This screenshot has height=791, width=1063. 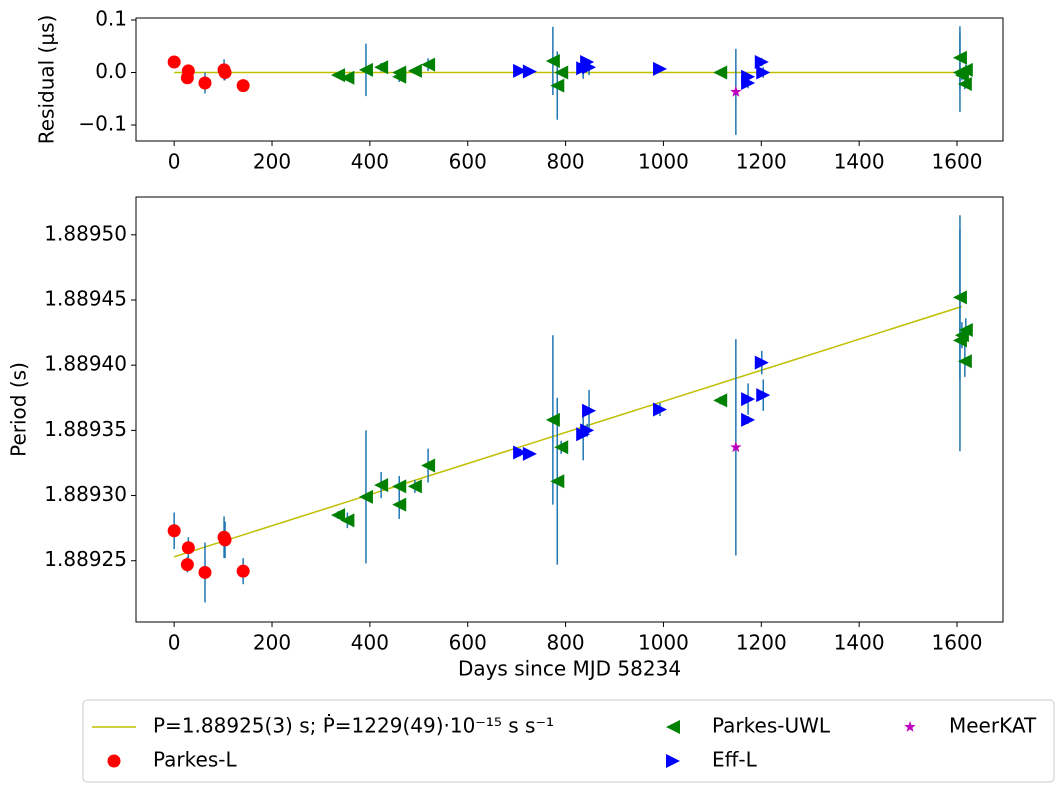 I want to click on legend-label: Eff-L, so click(x=735, y=760).